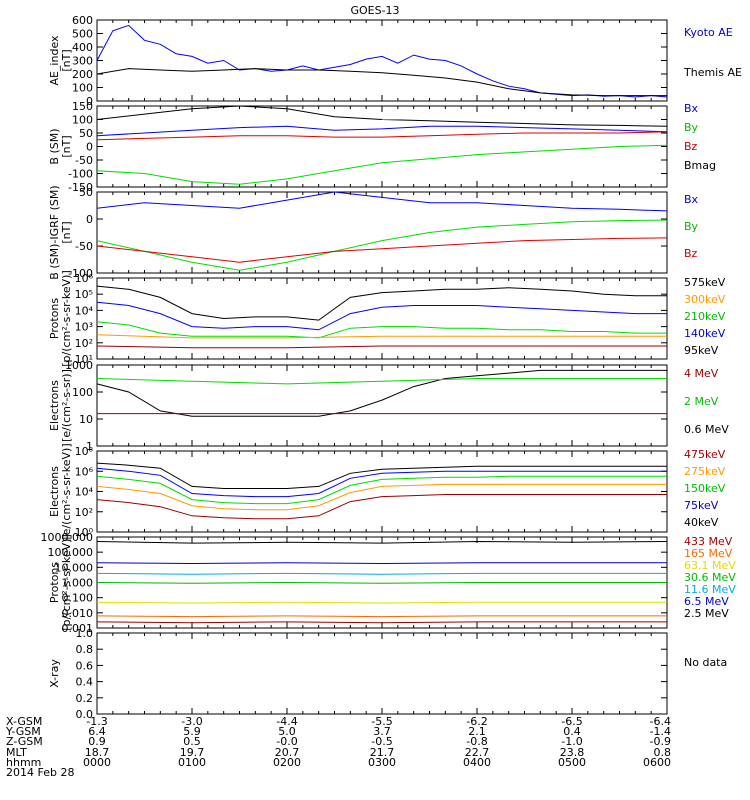 This screenshot has width=750, height=800. What do you see at coordinates (382, 164) in the screenshot?
I see `series-line-by` at bounding box center [382, 164].